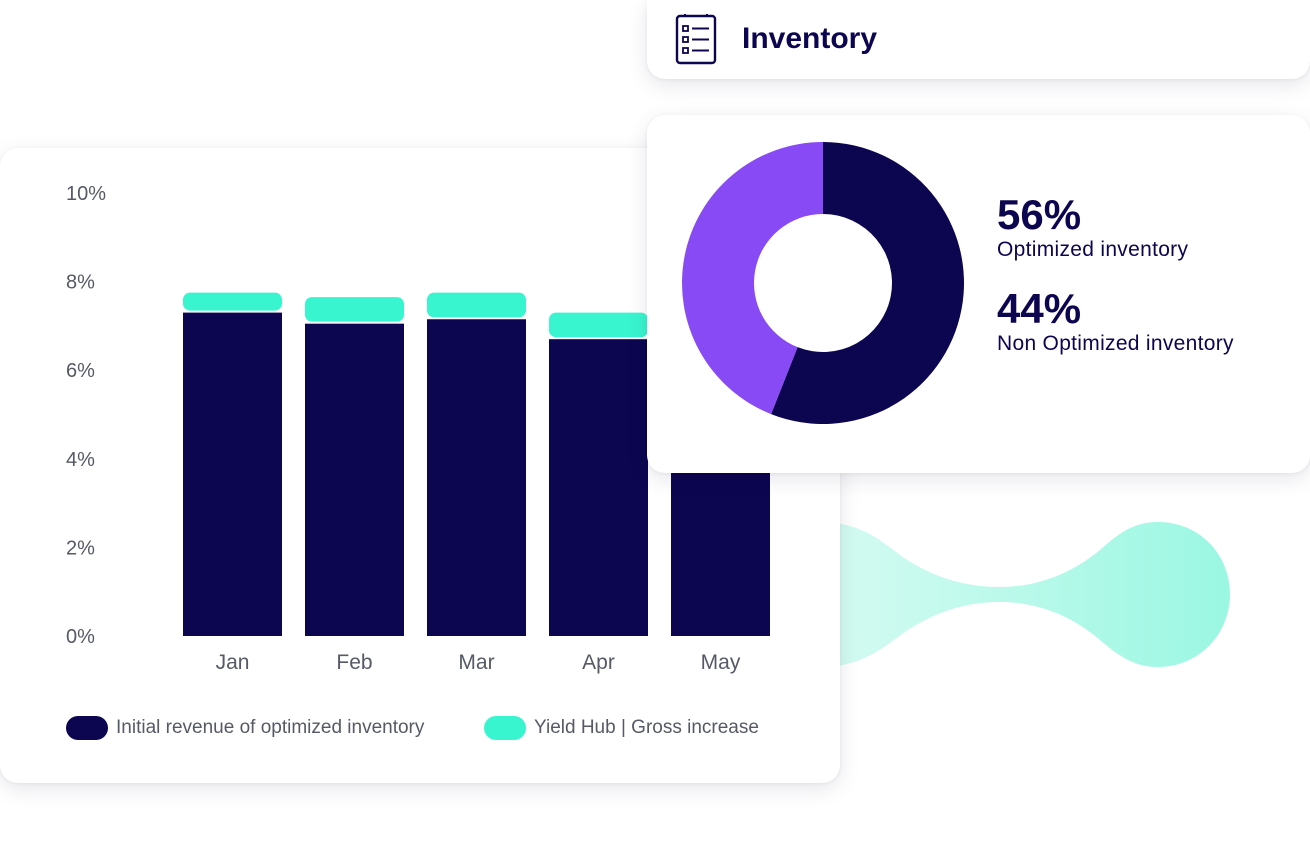 The height and width of the screenshot is (857, 1310). What do you see at coordinates (1039, 308) in the screenshot?
I see `stat-non-optimized-percent: 44%` at bounding box center [1039, 308].